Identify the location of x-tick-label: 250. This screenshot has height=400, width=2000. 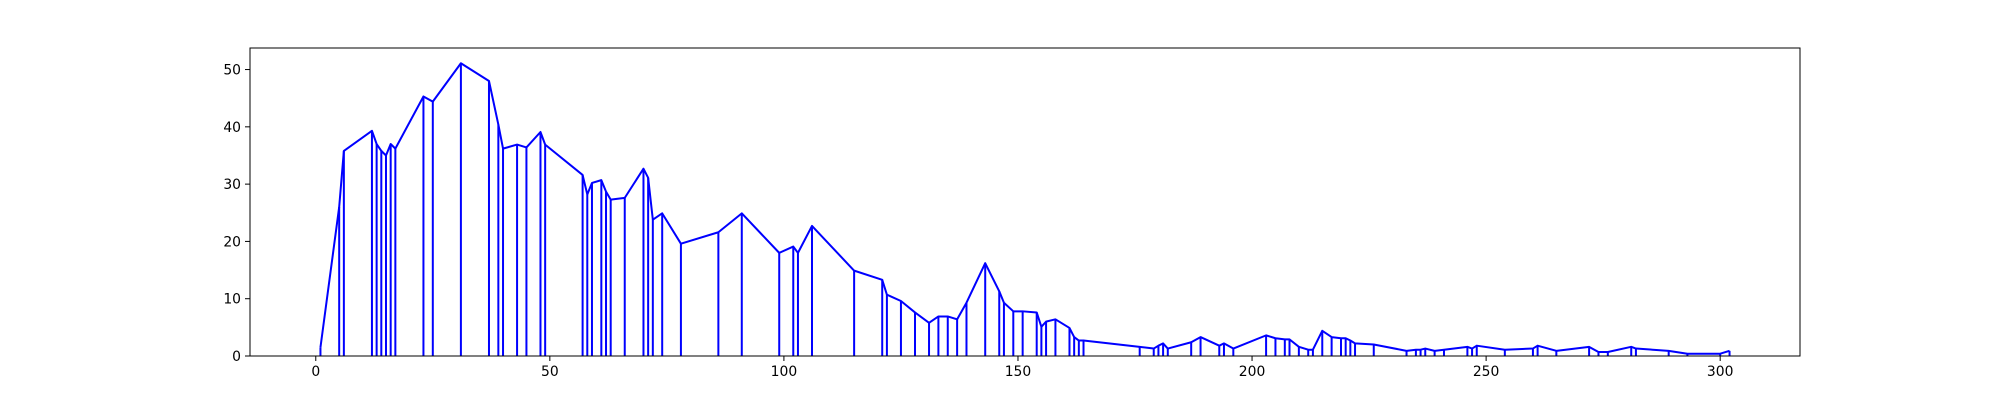
(1486, 372).